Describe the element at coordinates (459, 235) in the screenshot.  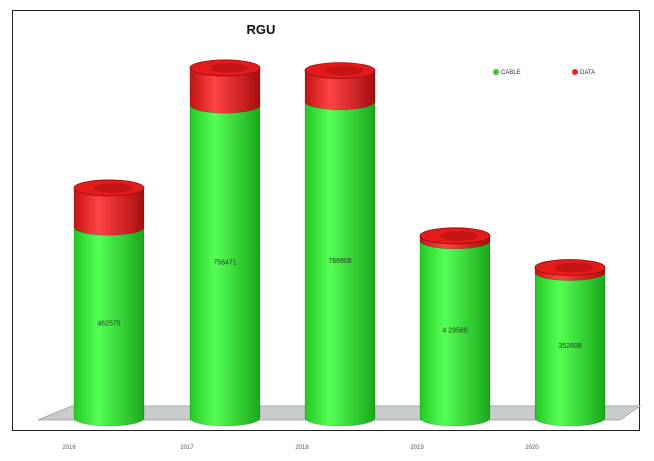
I see `bar-2019-cap-shade` at that location.